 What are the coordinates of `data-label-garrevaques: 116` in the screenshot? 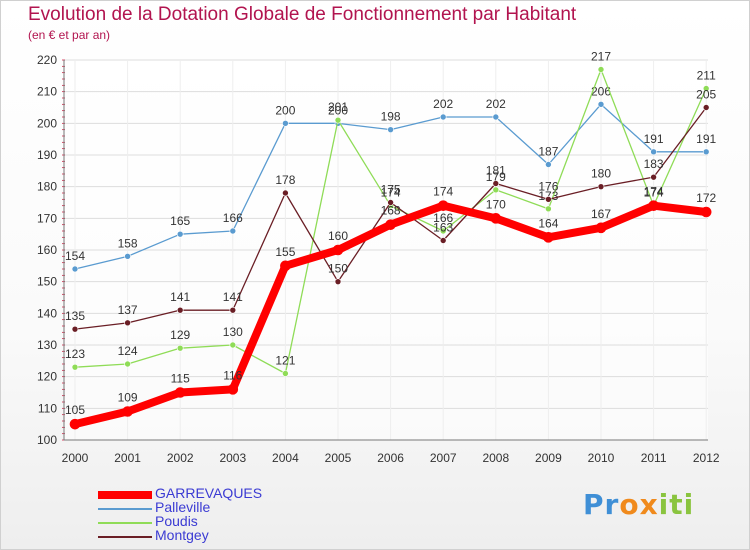 It's located at (232, 375).